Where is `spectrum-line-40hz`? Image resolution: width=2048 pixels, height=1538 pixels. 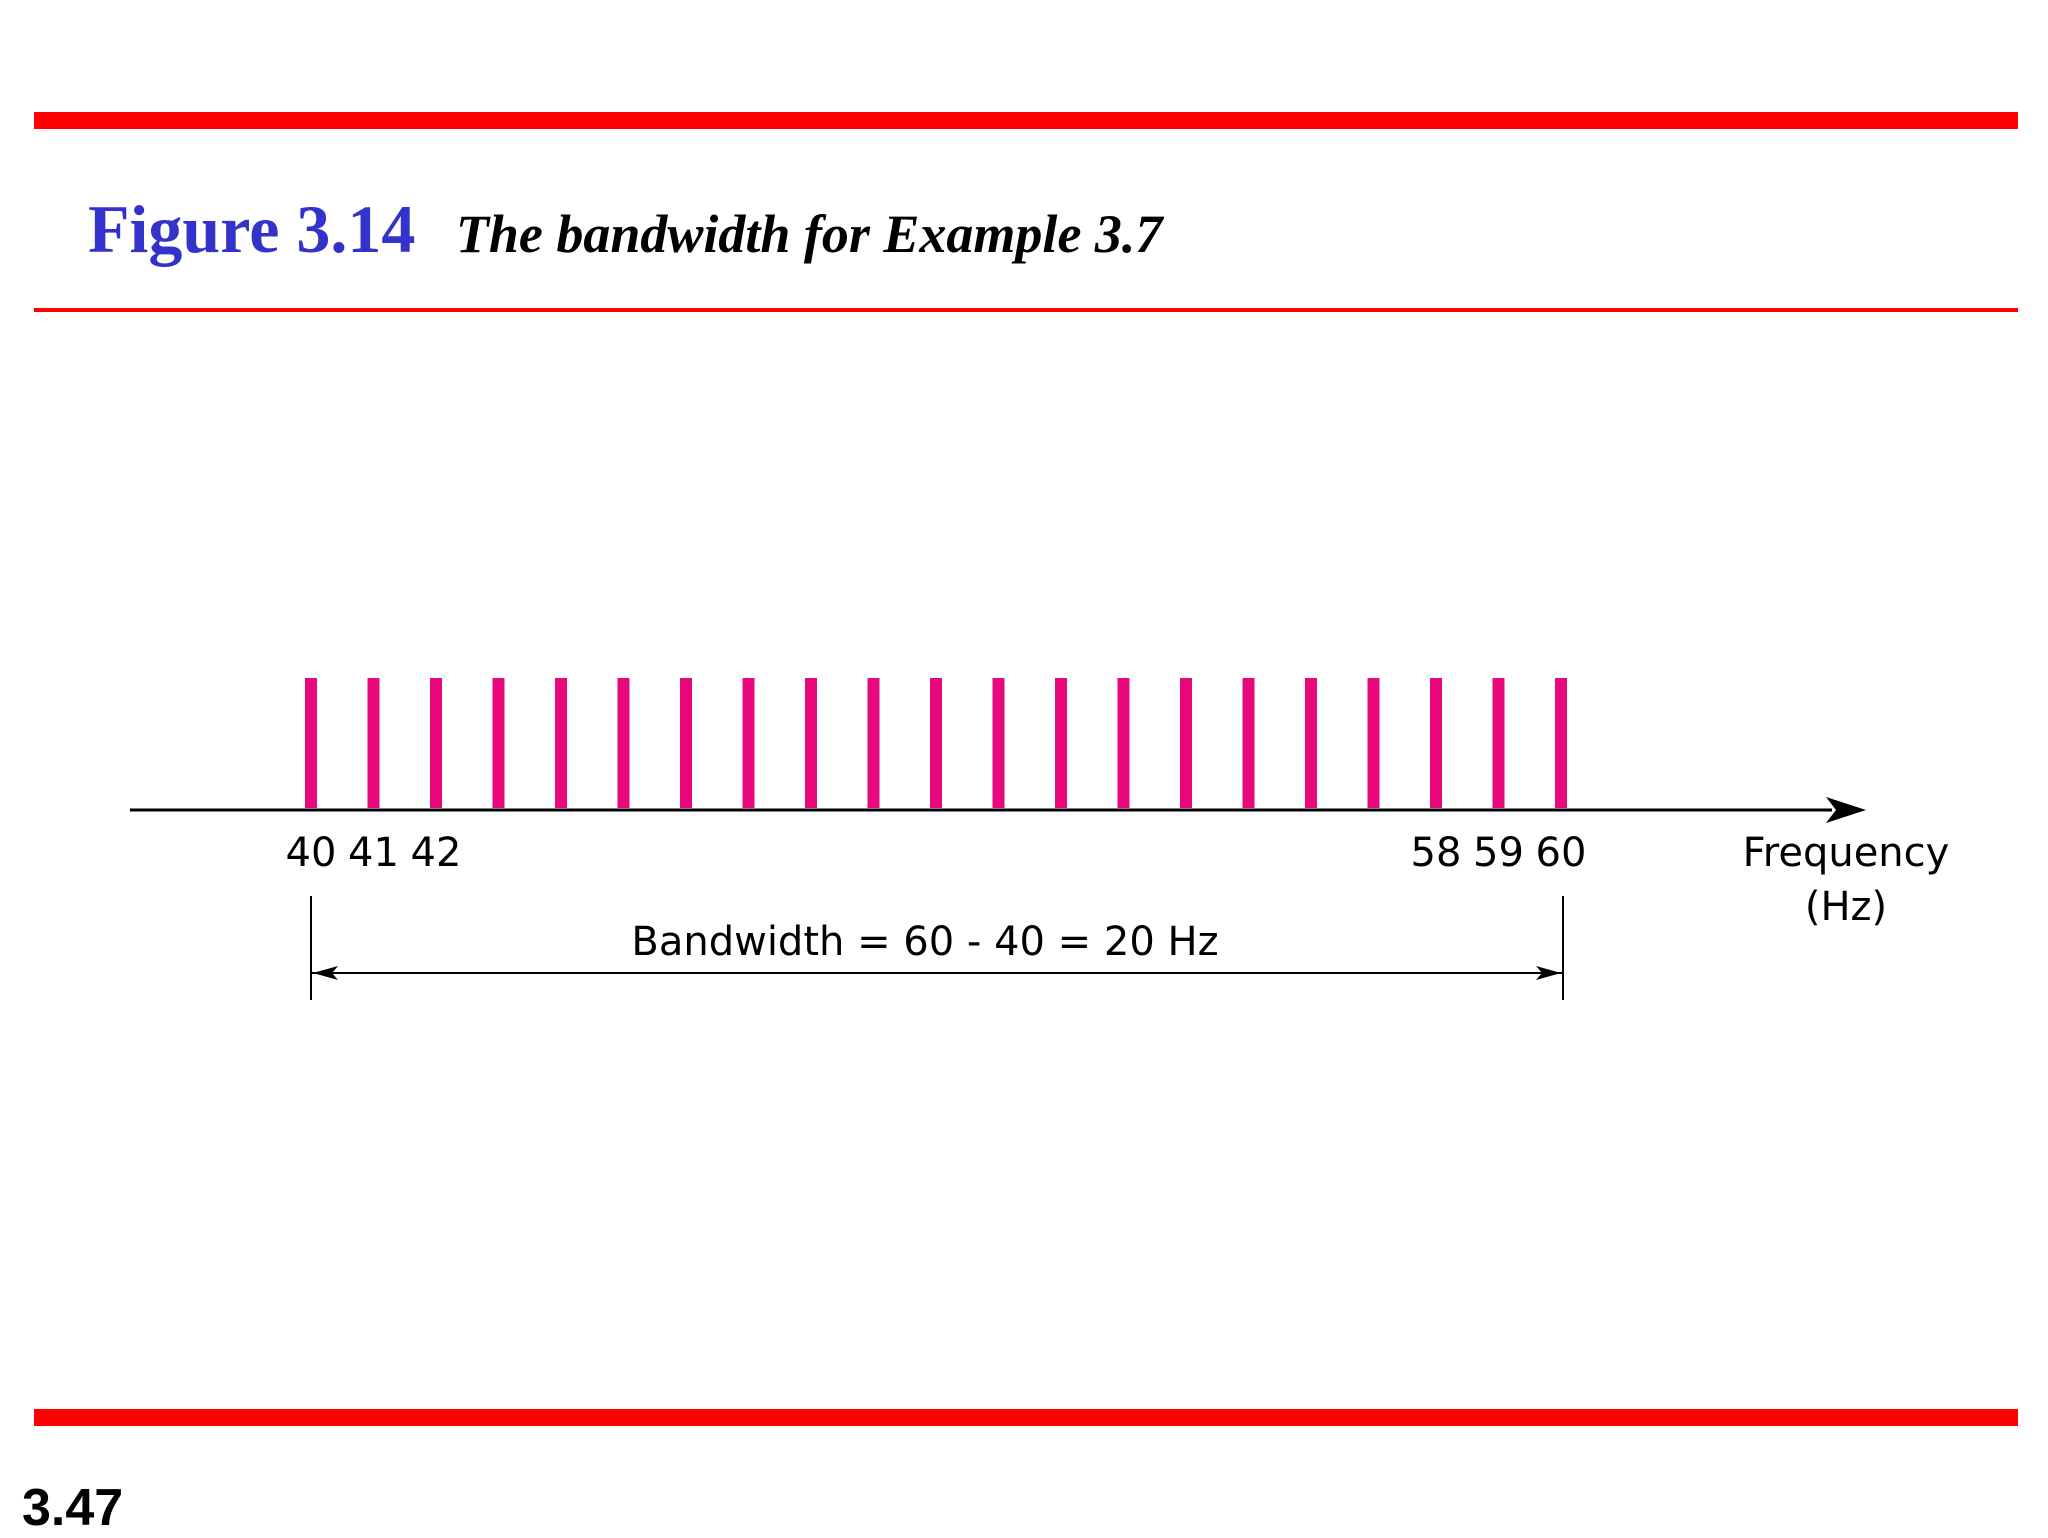 spectrum-line-40hz is located at coordinates (311, 743).